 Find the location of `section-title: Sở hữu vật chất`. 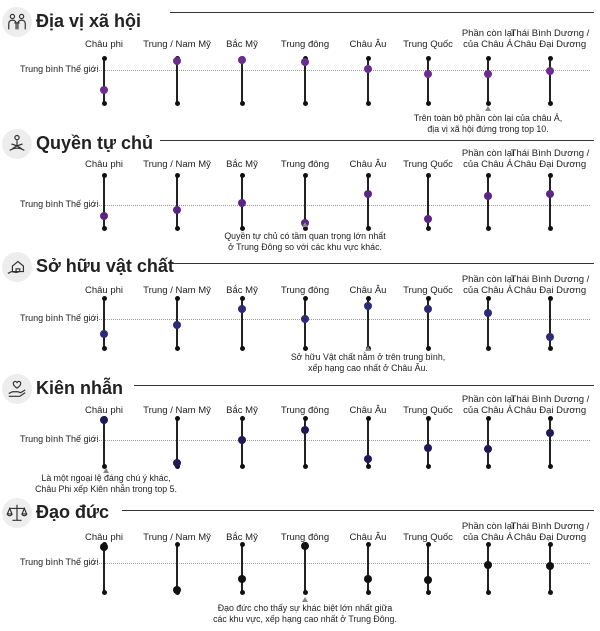

section-title: Sở hữu vật chất is located at coordinates (105, 266).